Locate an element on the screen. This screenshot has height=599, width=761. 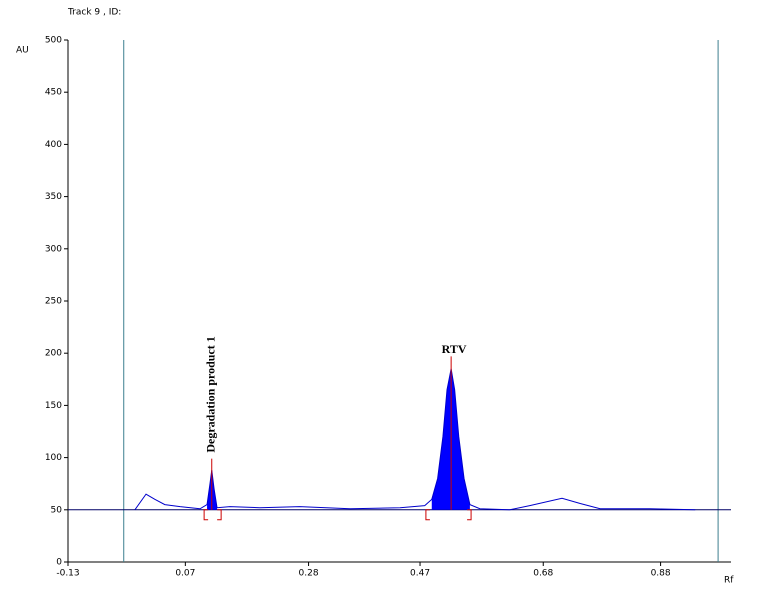
y-tick-label: 100 is located at coordinates (53, 458).